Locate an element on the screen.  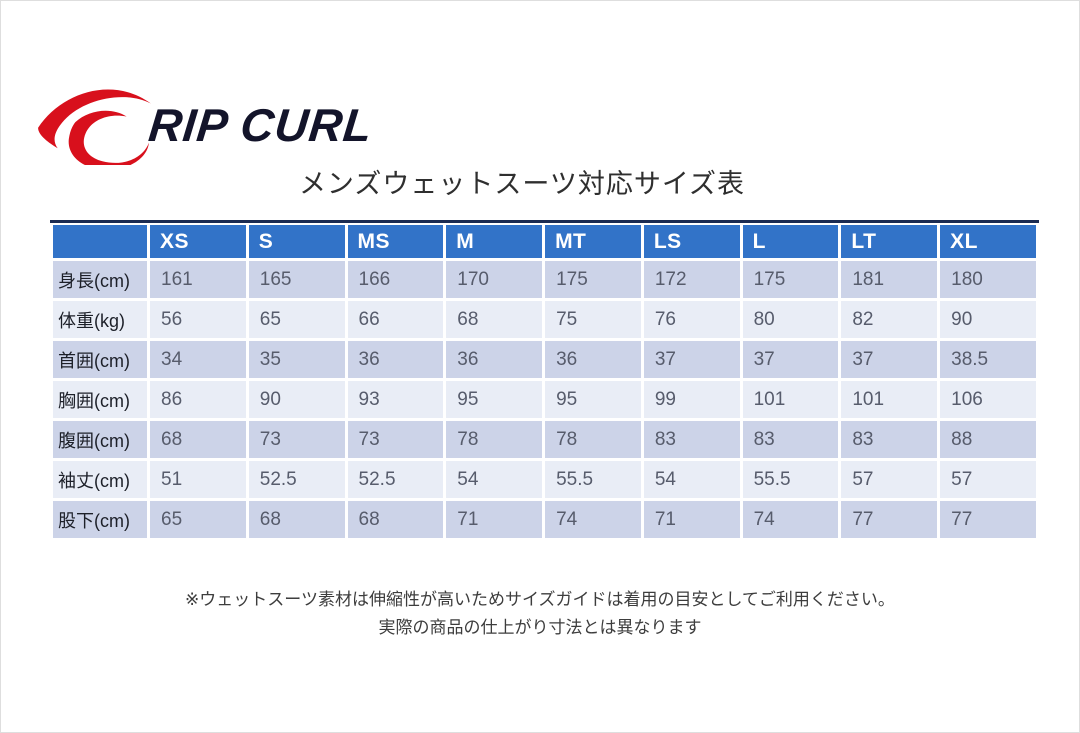
table-header-row: XS S MS M MT LS L LT XL is located at coordinates (544, 241).